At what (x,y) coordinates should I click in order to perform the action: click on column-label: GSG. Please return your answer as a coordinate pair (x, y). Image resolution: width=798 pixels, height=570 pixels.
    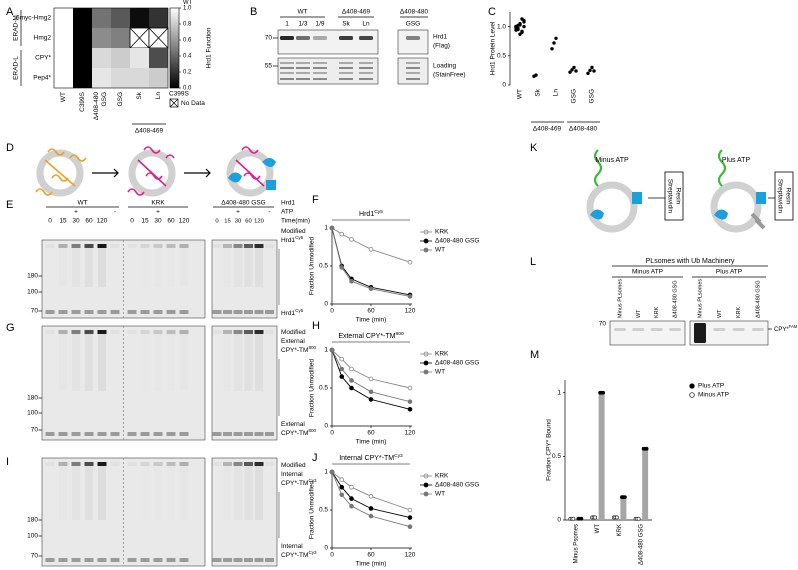
    Looking at the image, I should click on (120, 99).